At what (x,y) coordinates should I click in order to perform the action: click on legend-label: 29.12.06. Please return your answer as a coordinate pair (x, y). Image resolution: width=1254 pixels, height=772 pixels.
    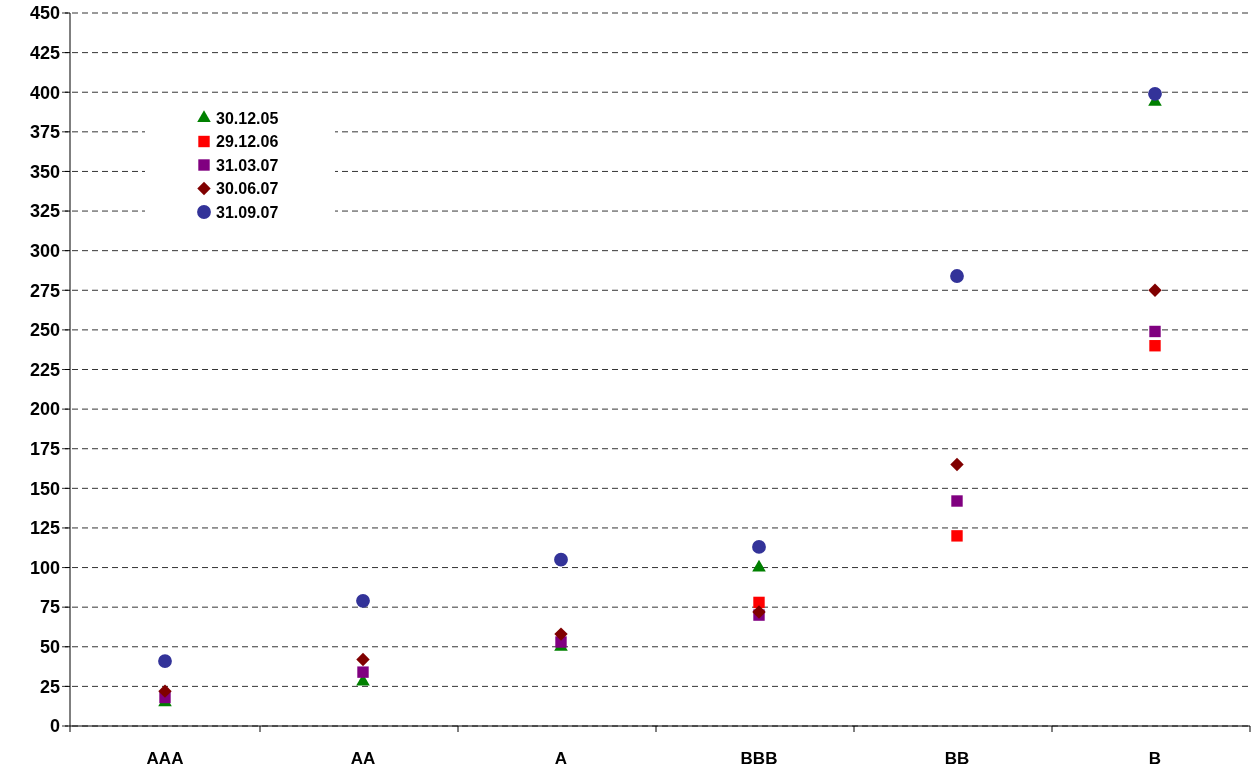
    Looking at the image, I should click on (247, 142).